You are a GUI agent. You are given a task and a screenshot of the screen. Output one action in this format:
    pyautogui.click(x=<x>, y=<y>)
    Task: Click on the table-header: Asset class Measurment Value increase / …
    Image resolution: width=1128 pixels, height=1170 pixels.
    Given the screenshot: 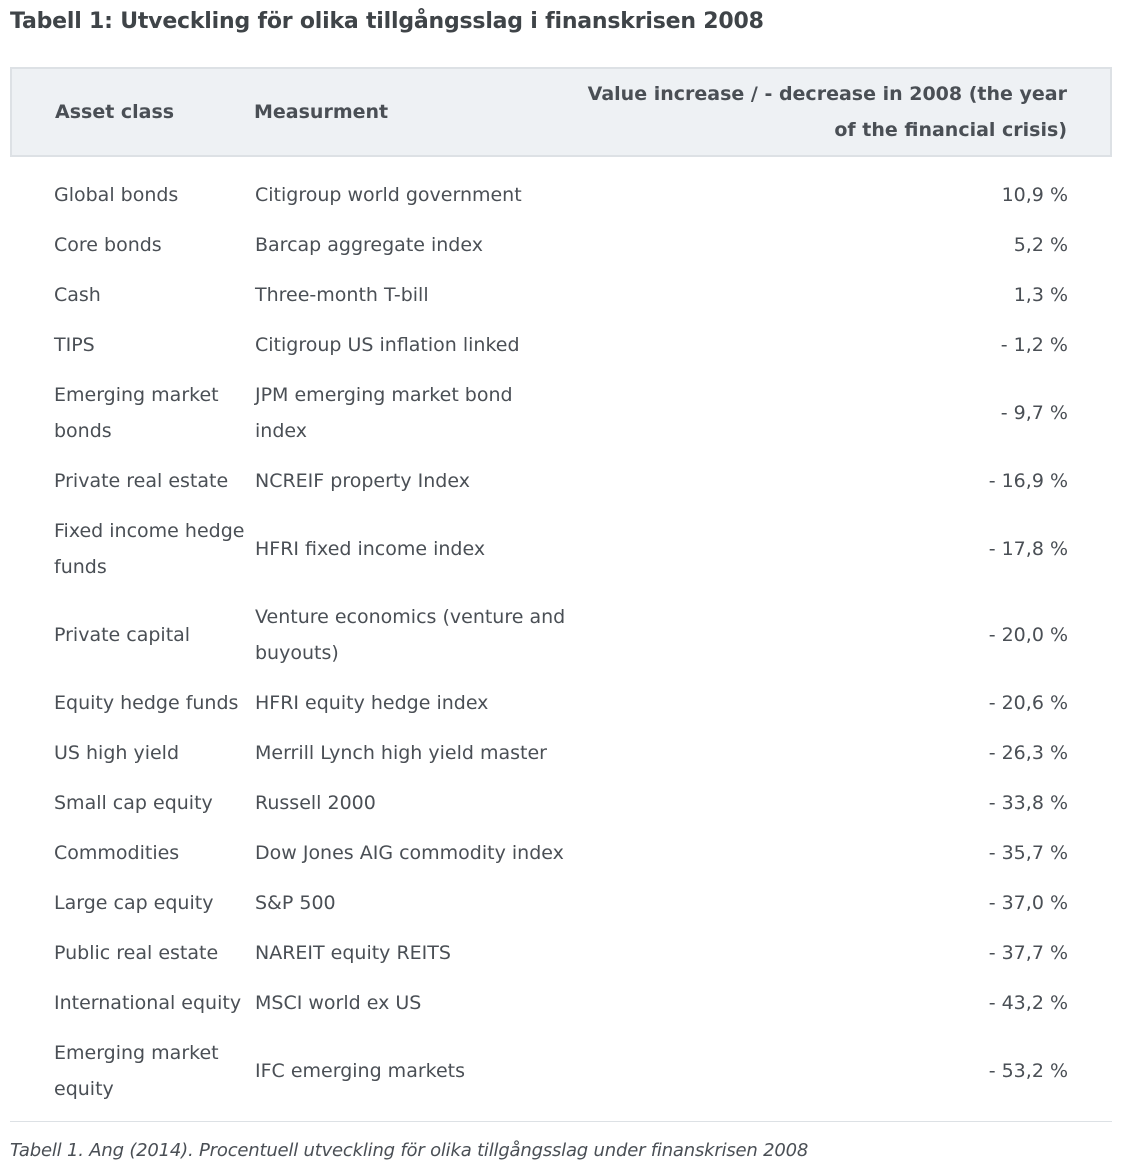 What is the action you would take?
    pyautogui.click(x=561, y=112)
    